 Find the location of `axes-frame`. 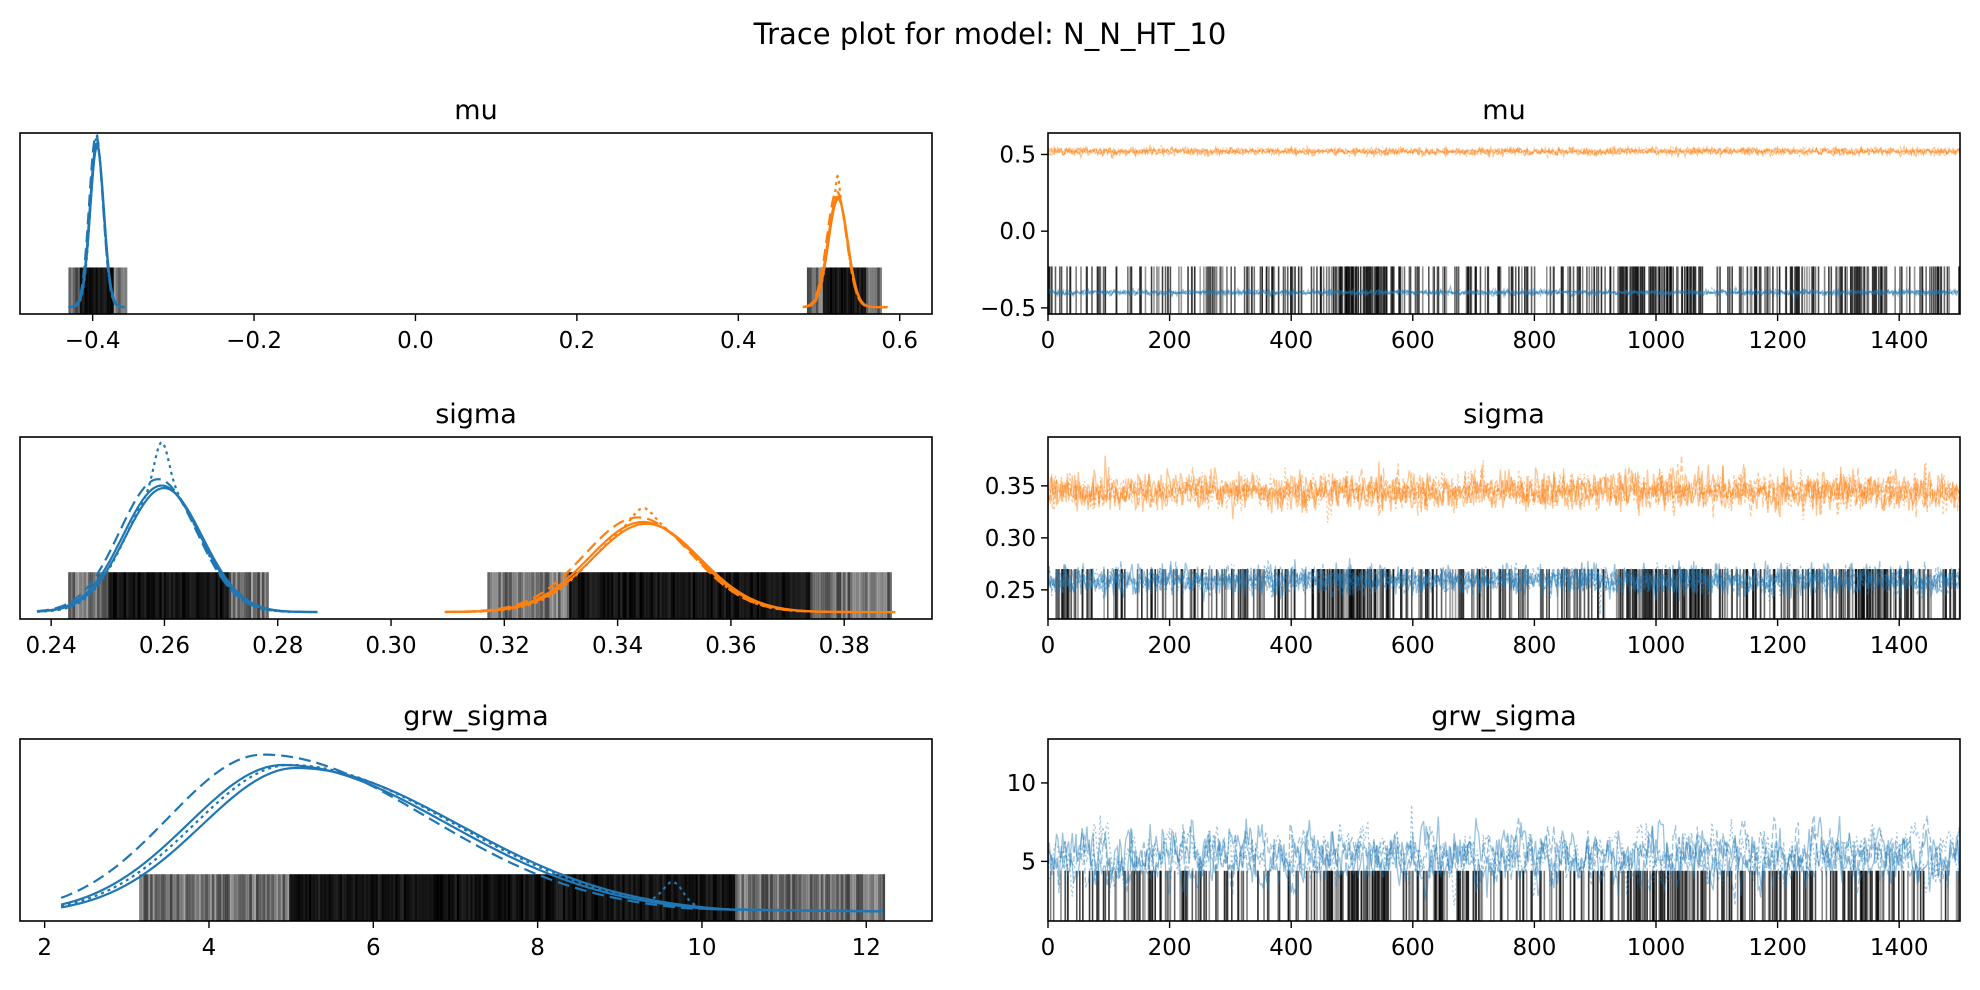

axes-frame is located at coordinates (476, 528).